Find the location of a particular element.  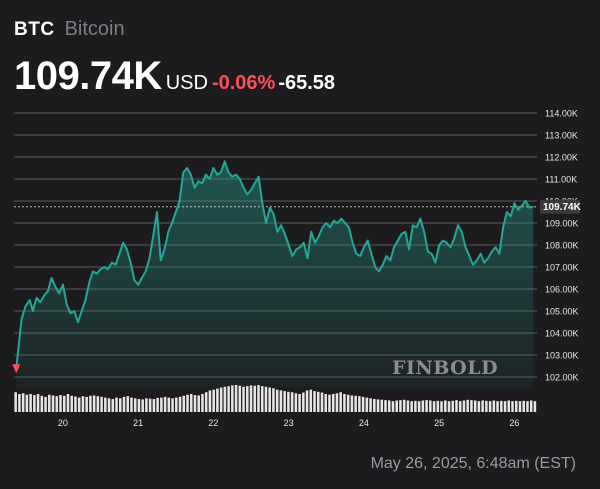

y-tick-label: 113.00K is located at coordinates (561, 136).